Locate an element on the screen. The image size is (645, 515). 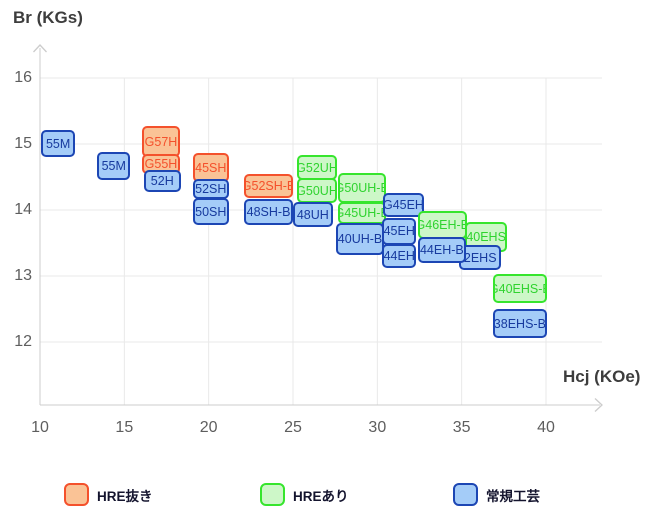
y-tick-label: 16 is located at coordinates (23, 77).